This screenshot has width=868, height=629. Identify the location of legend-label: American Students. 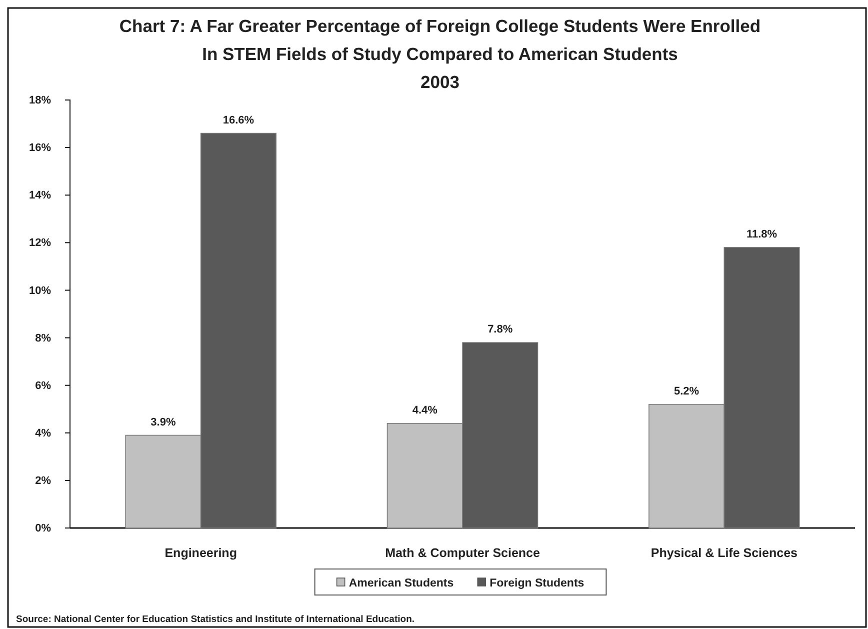
(401, 584).